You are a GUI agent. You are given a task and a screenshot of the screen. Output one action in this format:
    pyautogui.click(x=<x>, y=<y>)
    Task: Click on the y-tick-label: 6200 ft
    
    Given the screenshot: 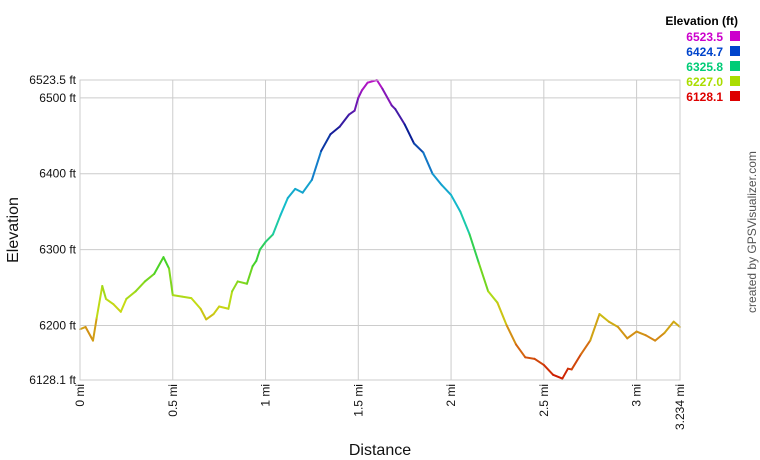 What is the action you would take?
    pyautogui.click(x=57, y=325)
    